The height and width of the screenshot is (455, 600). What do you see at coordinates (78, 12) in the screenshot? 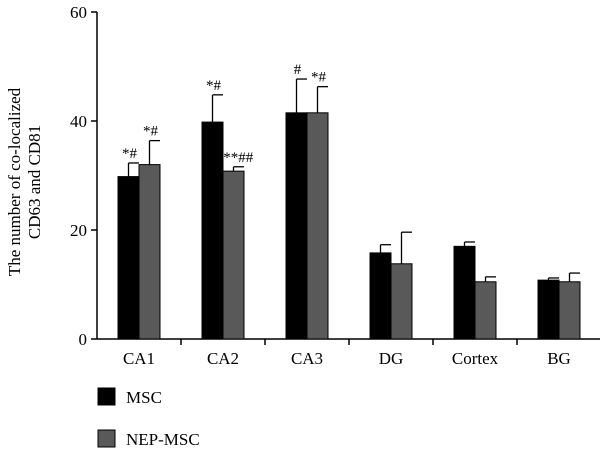
I see `y-tick-label: 60` at bounding box center [78, 12].